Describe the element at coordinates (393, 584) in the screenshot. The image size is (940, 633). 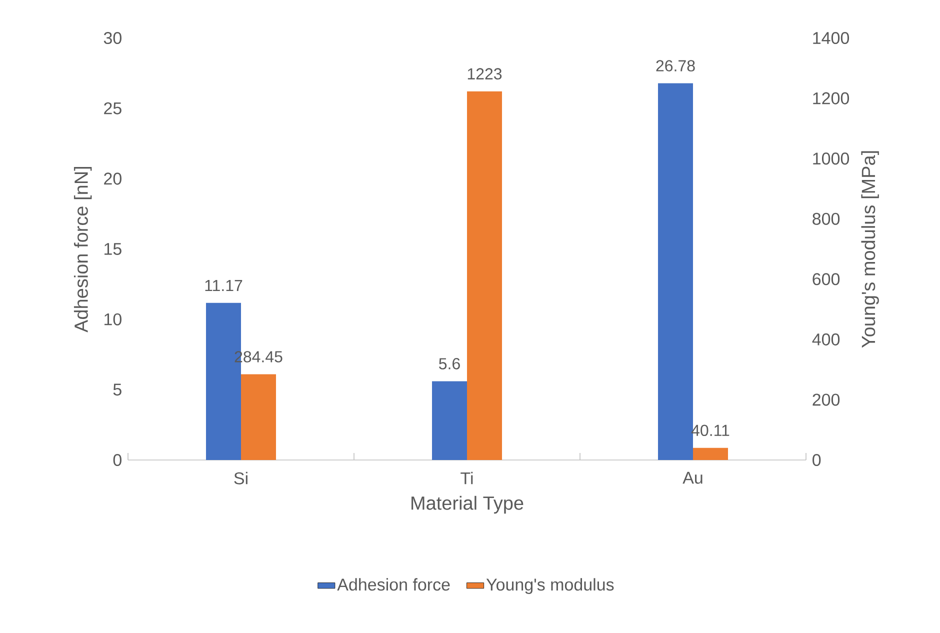
I see `legend-label: Adhesion force` at that location.